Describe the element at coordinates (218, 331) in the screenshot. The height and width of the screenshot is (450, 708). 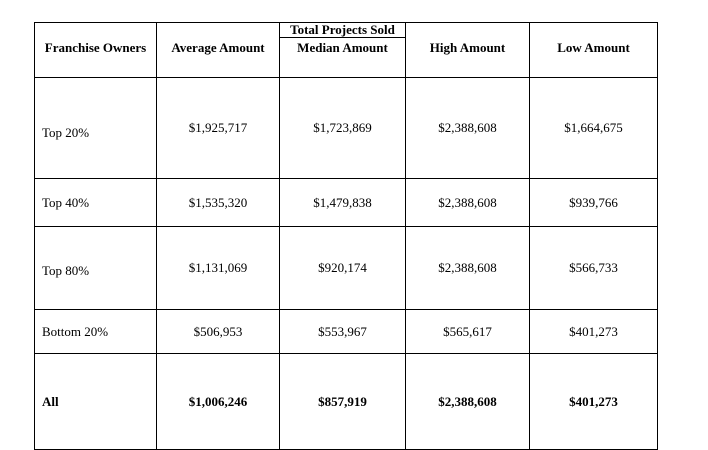
I see `average-amount-cell: $506,953` at that location.